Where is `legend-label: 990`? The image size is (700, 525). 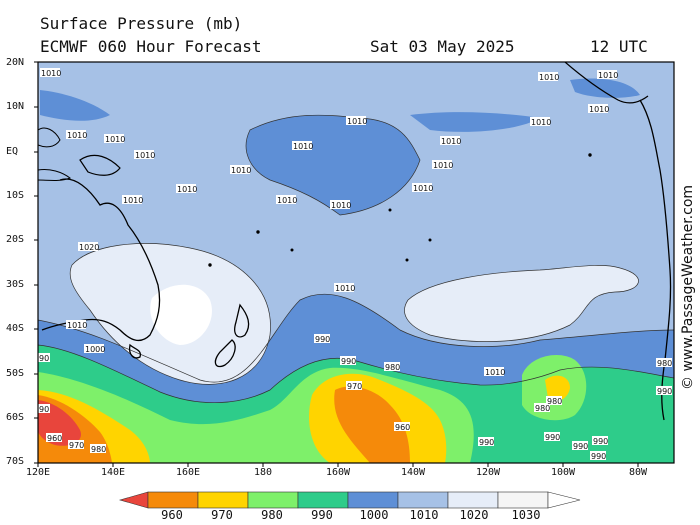
legend-label: 990 is located at coordinates (322, 515).